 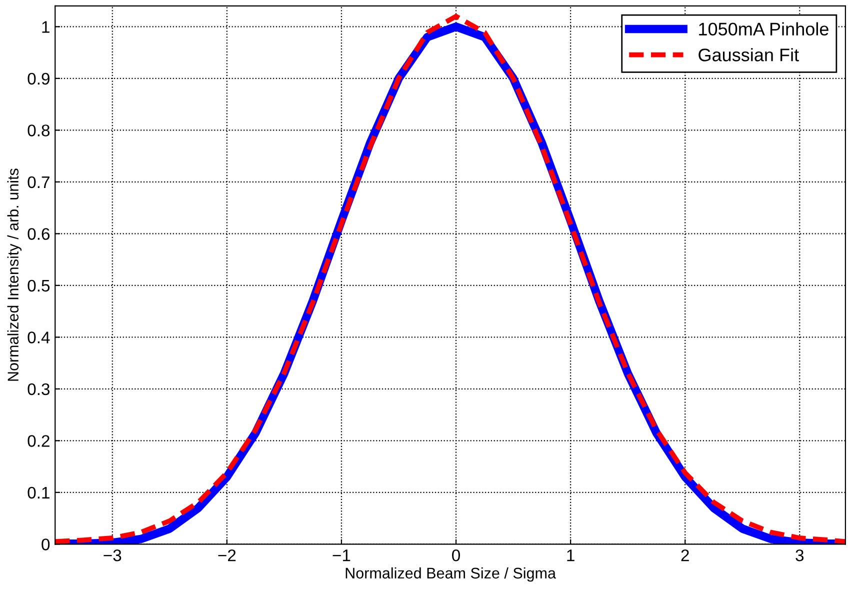 I want to click on x-tick-label: −2, so click(x=227, y=555).